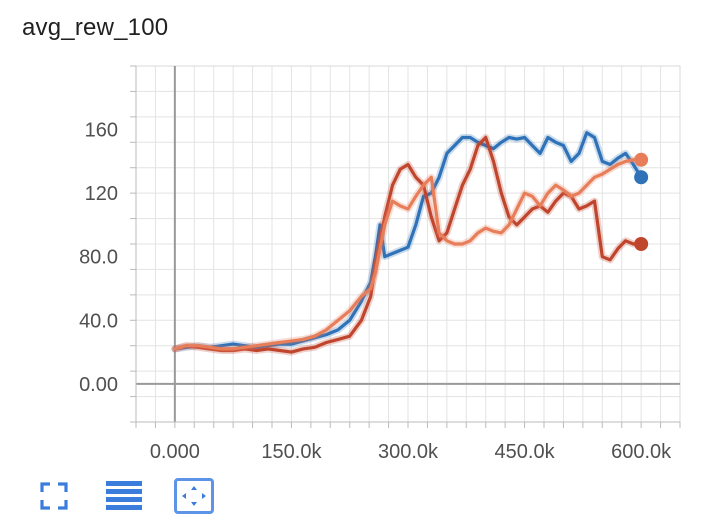 This screenshot has width=726, height=528. Describe the element at coordinates (525, 452) in the screenshot. I see `x-tick-label: 450.0k` at that location.